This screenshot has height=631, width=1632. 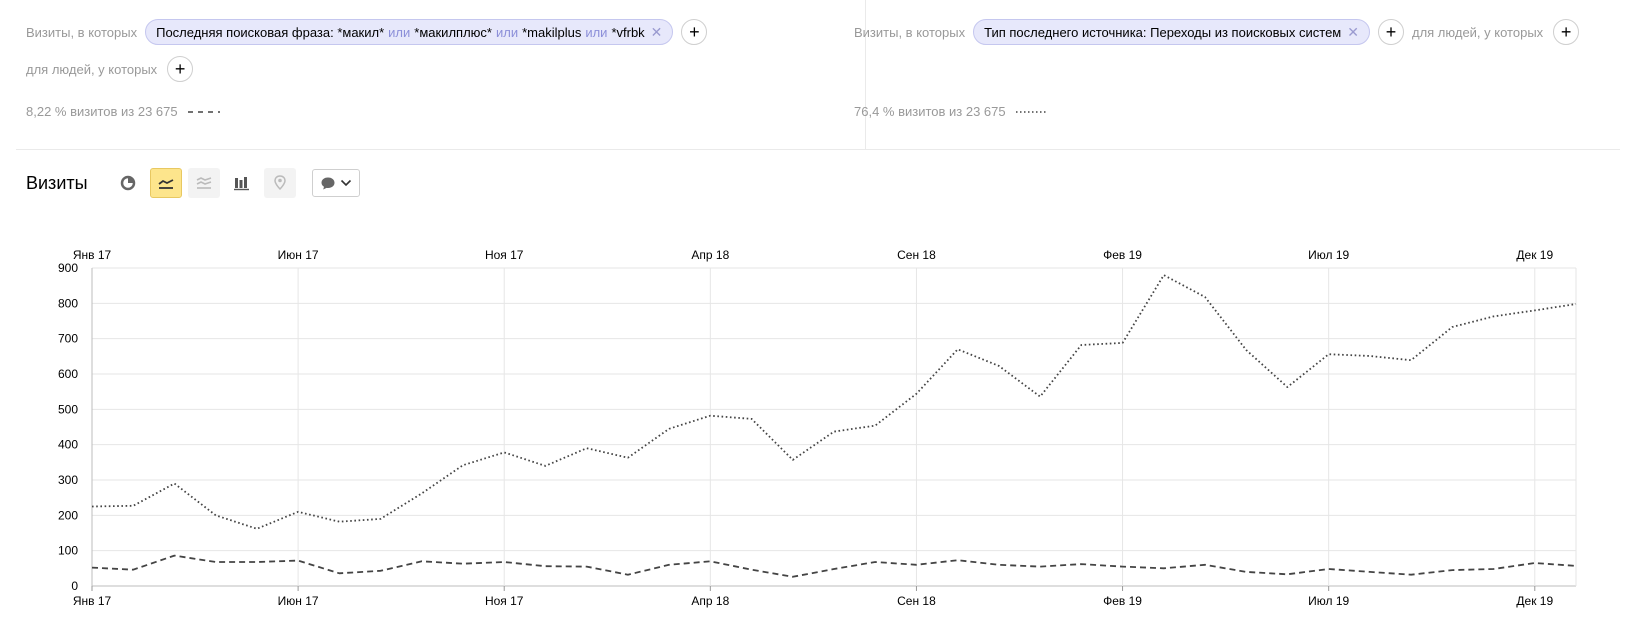 What do you see at coordinates (68, 445) in the screenshot?
I see `y-tick-label: 400` at bounding box center [68, 445].